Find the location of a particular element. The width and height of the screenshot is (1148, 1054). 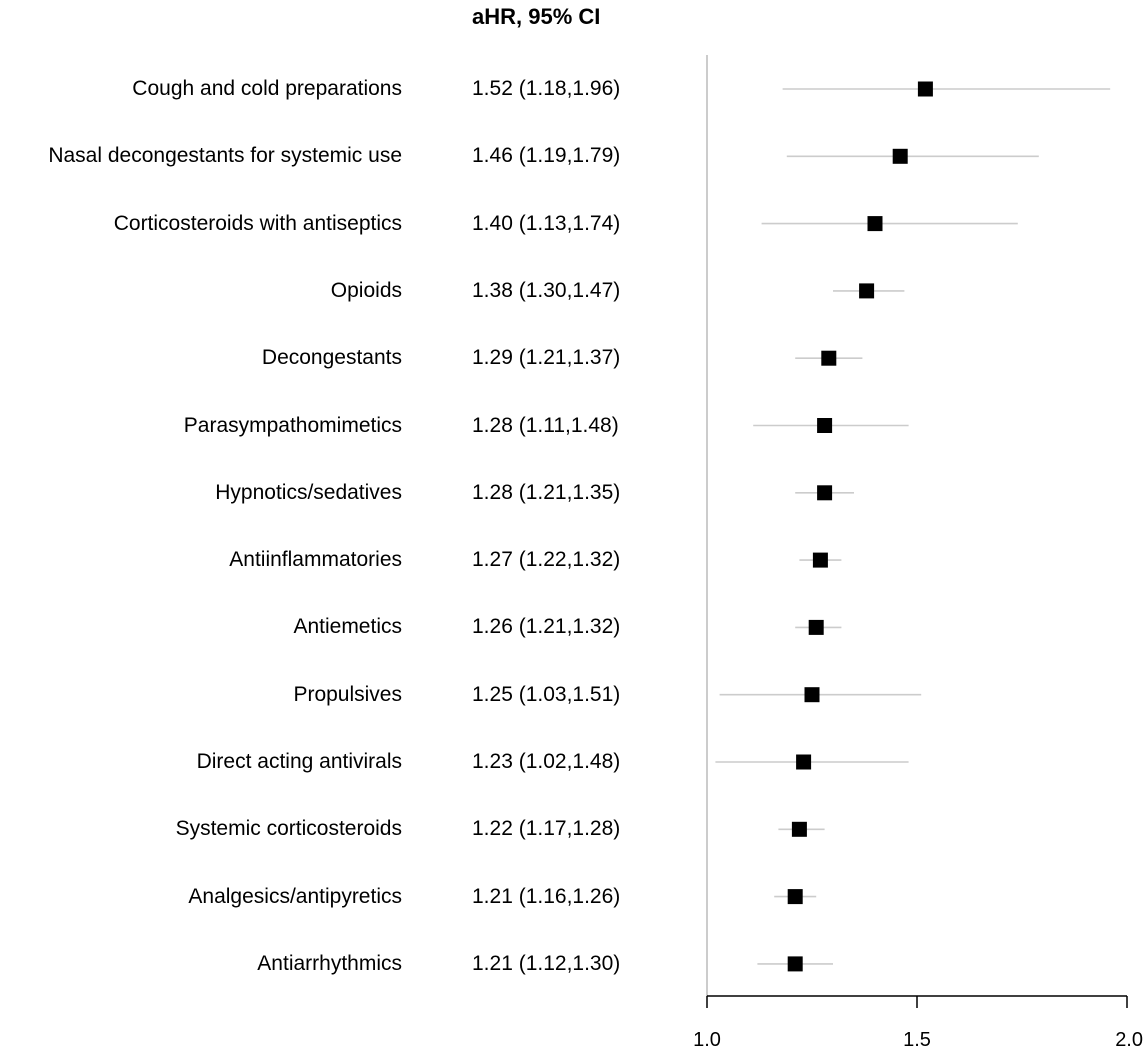

row-estimate-text: 1.40 (1.13,1.74) is located at coordinates (546, 223).